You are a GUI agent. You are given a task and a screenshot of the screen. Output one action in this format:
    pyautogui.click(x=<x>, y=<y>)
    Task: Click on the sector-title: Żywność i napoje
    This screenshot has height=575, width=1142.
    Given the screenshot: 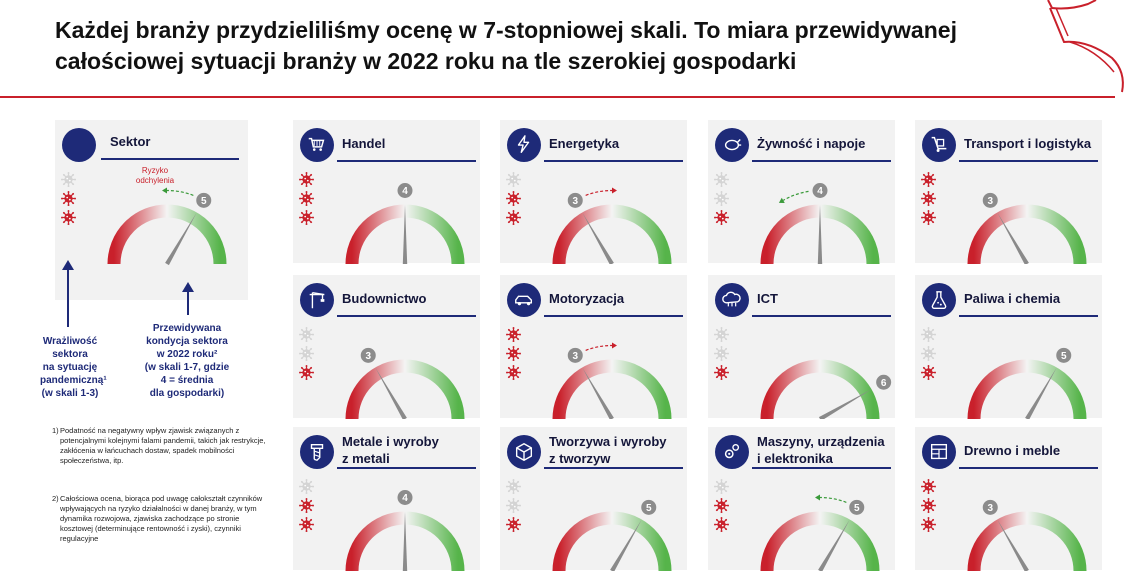 What is the action you would take?
    pyautogui.click(x=823, y=143)
    